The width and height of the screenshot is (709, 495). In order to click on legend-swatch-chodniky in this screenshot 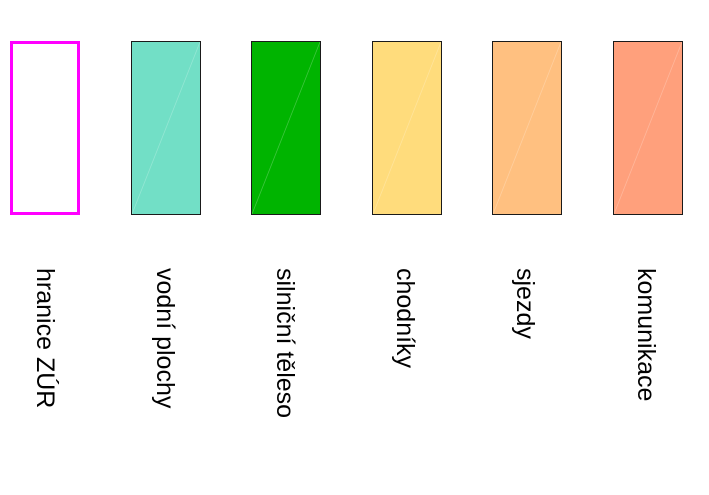, I will do `click(407, 128)`.